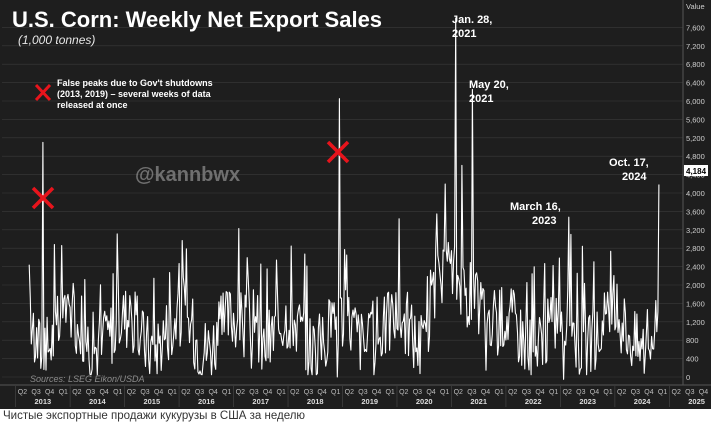 The width and height of the screenshot is (711, 427). I want to click on last-value-badge-bg, so click(696, 170).